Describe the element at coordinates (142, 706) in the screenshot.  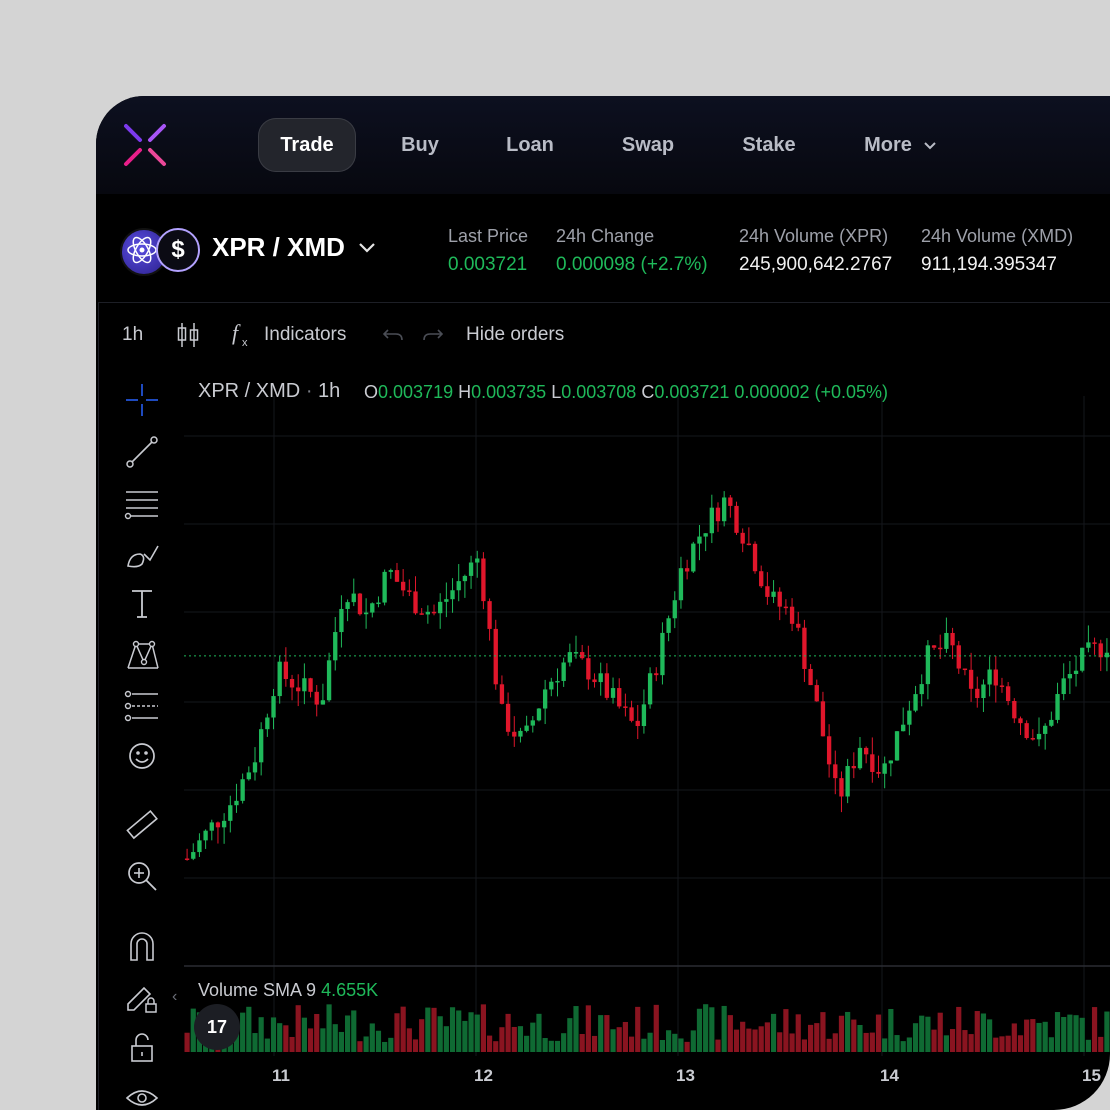
I see `prediction-icon` at that location.